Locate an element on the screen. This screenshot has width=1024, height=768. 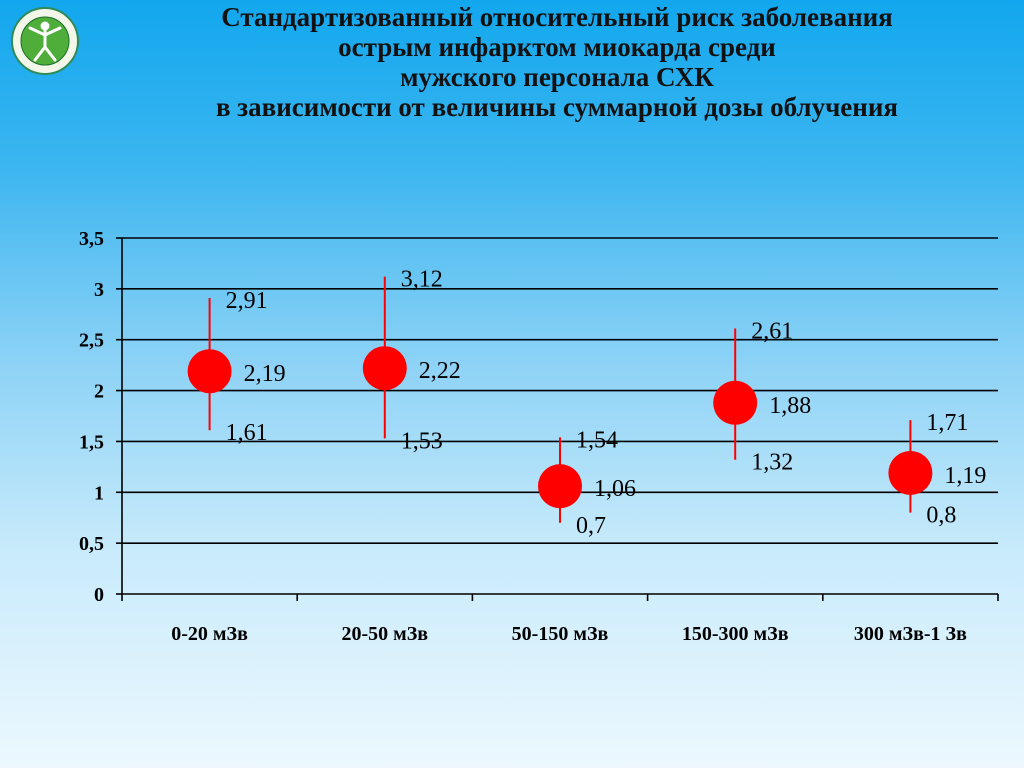
upper-bound-label: 2,91 is located at coordinates (247, 301).